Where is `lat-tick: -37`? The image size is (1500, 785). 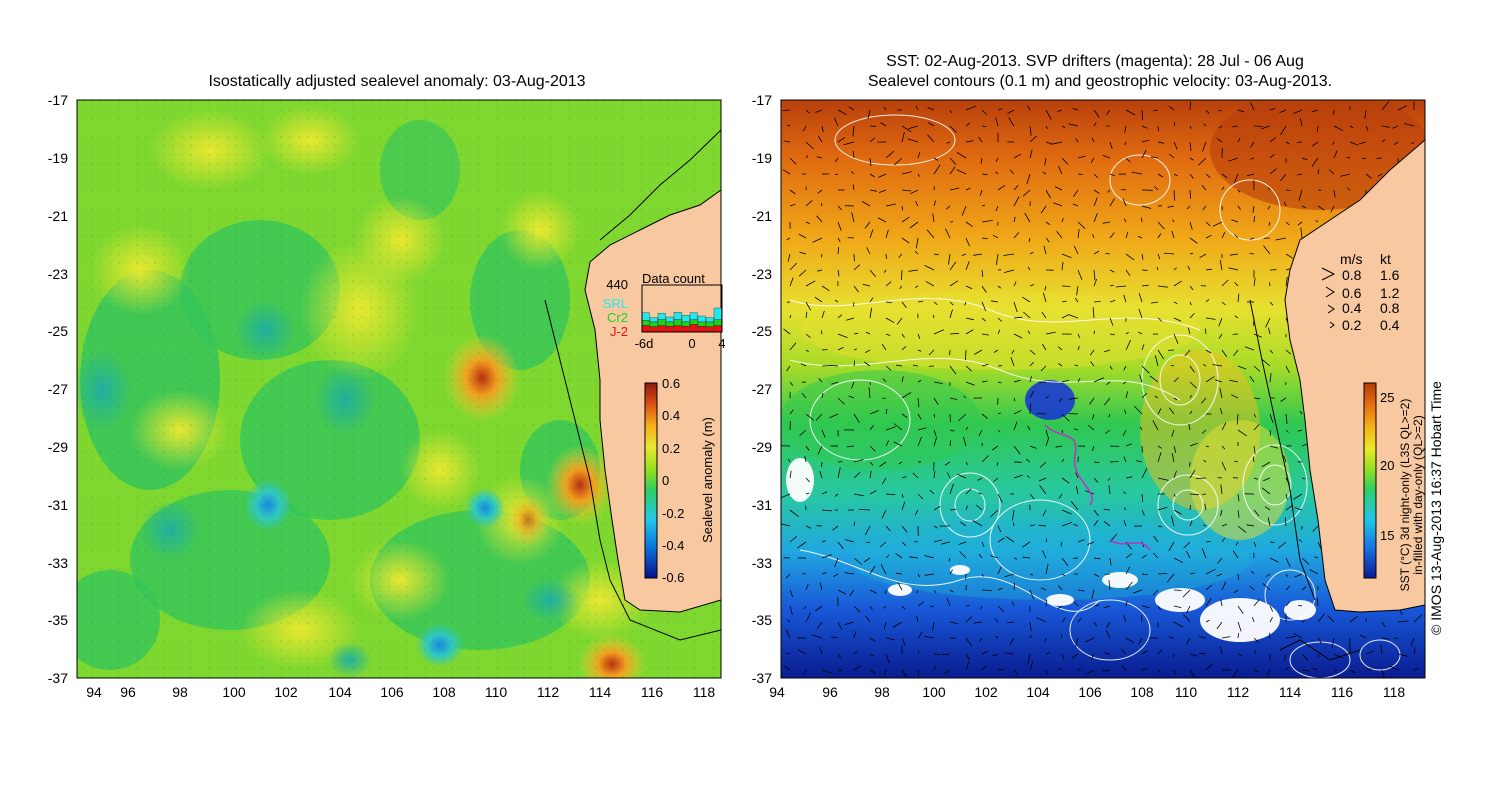 lat-tick: -37 is located at coordinates (58, 678).